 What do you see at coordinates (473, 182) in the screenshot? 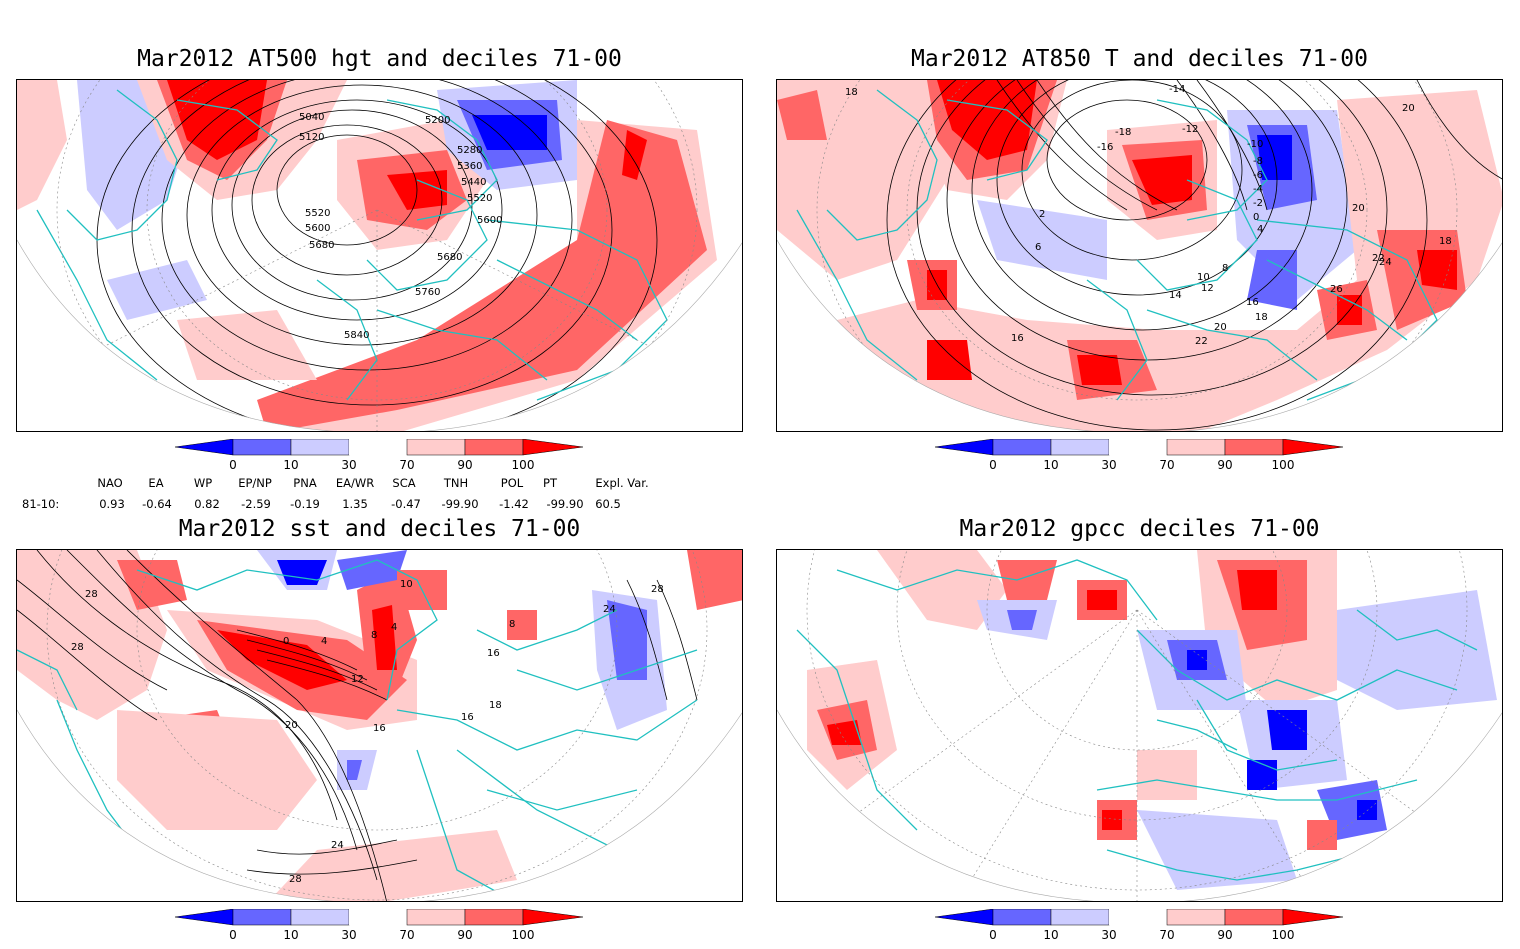
I see `contour-label: 5440` at bounding box center [473, 182].